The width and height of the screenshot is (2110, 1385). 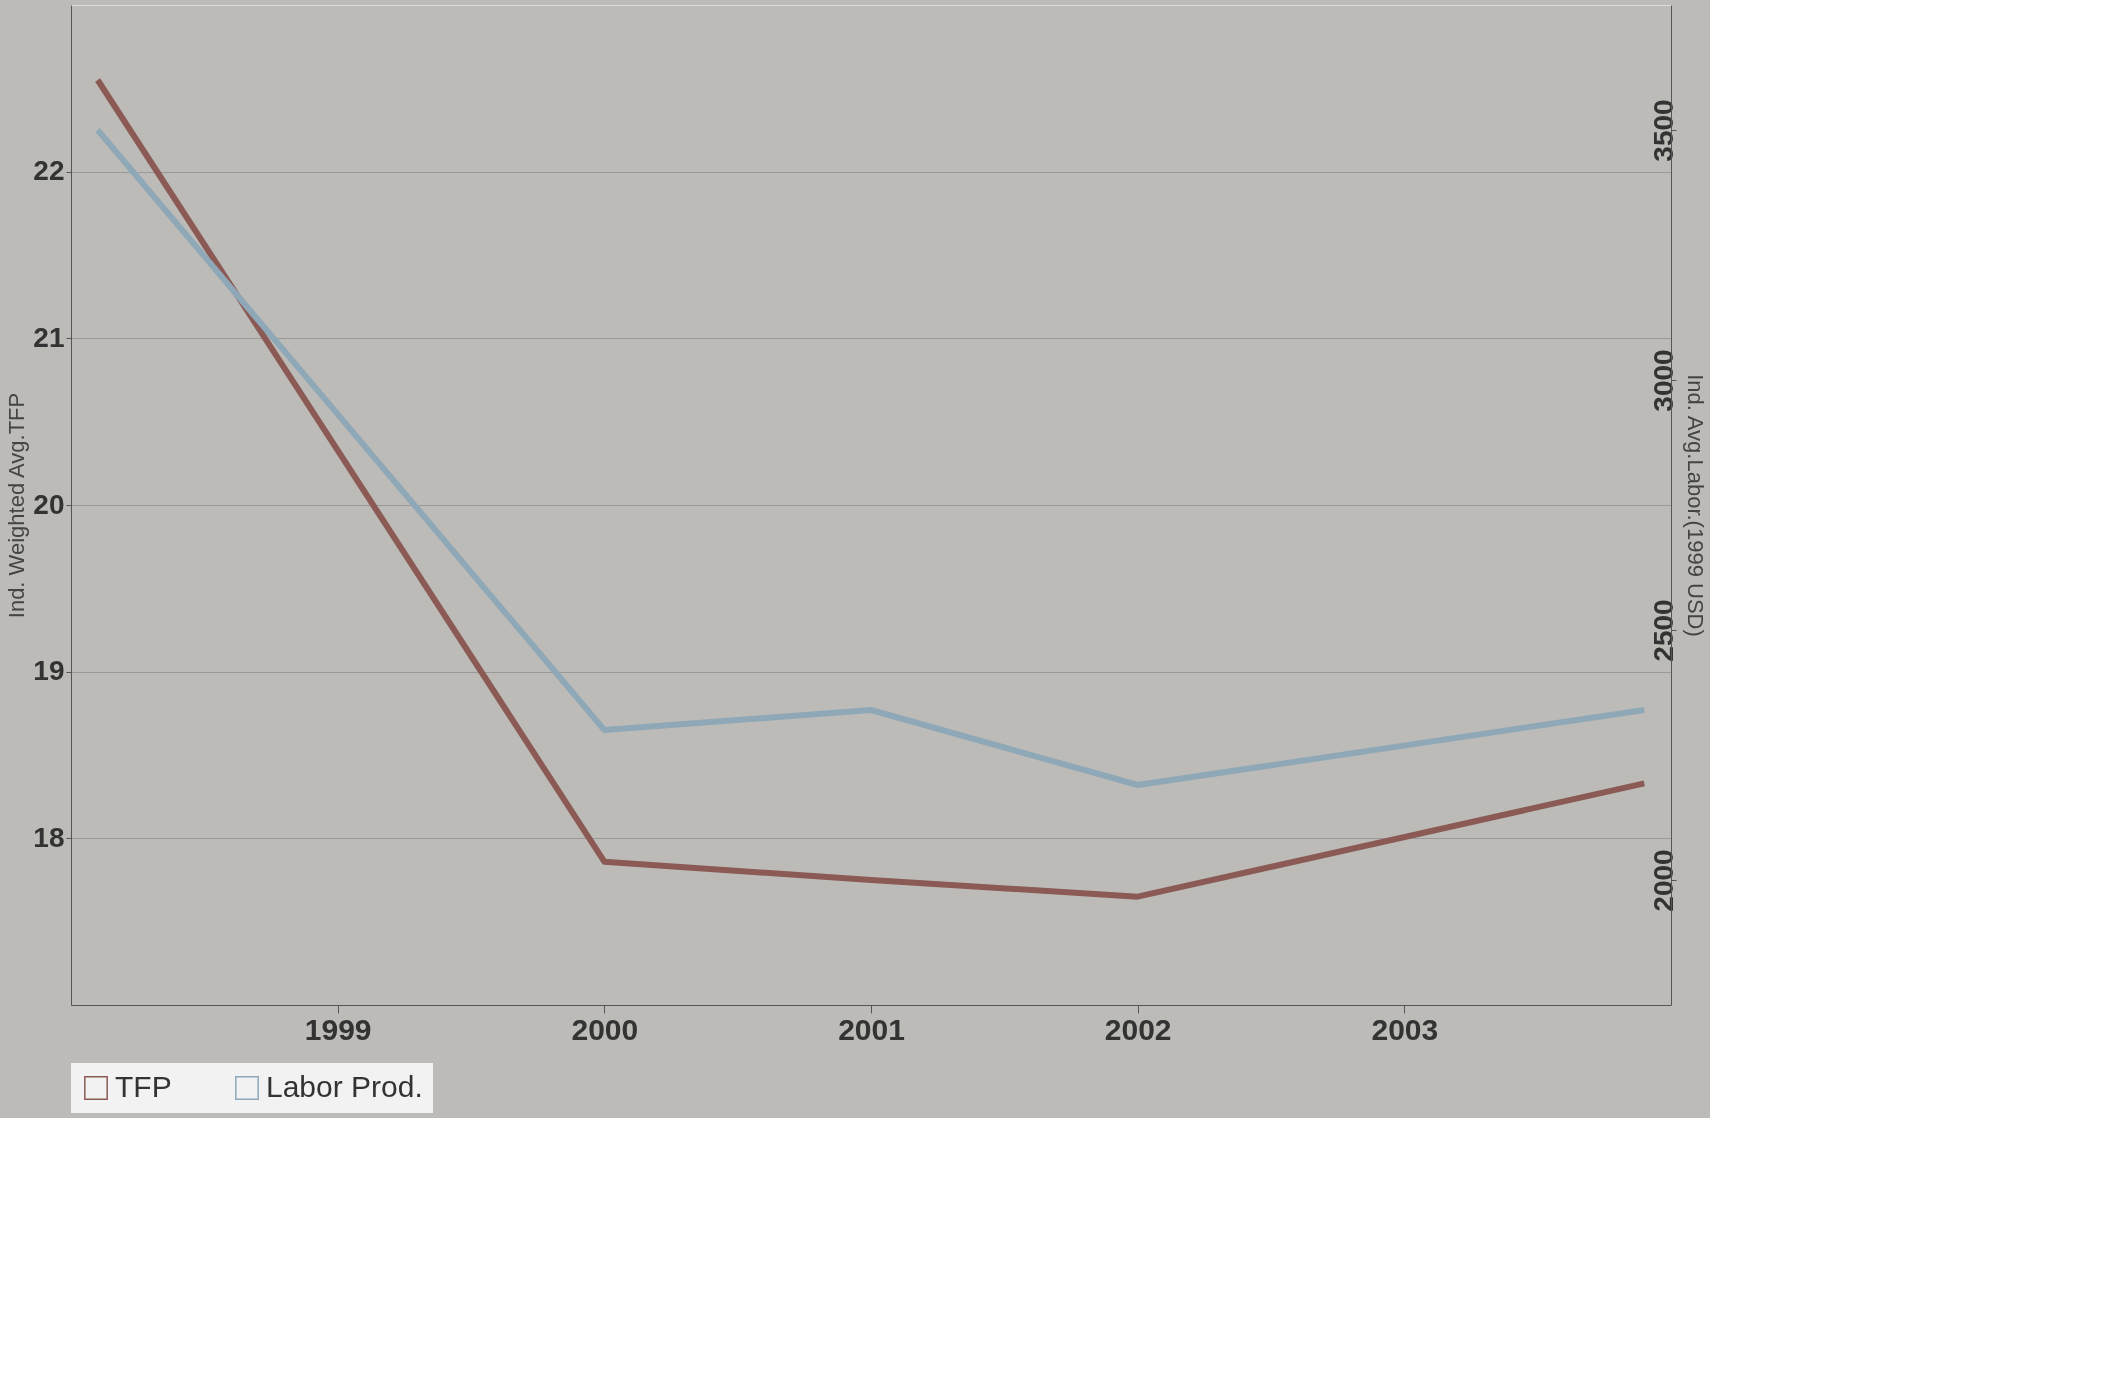 What do you see at coordinates (605, 1029) in the screenshot?
I see `x-tick-label: 2000` at bounding box center [605, 1029].